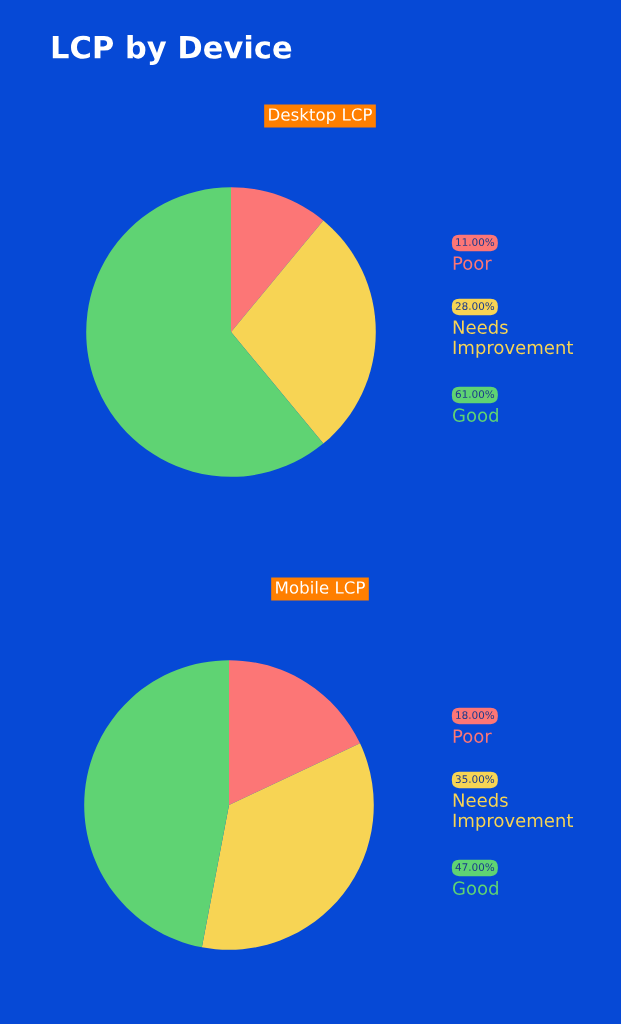  What do you see at coordinates (475, 779) in the screenshot?
I see `data-label: 35.00%` at bounding box center [475, 779].